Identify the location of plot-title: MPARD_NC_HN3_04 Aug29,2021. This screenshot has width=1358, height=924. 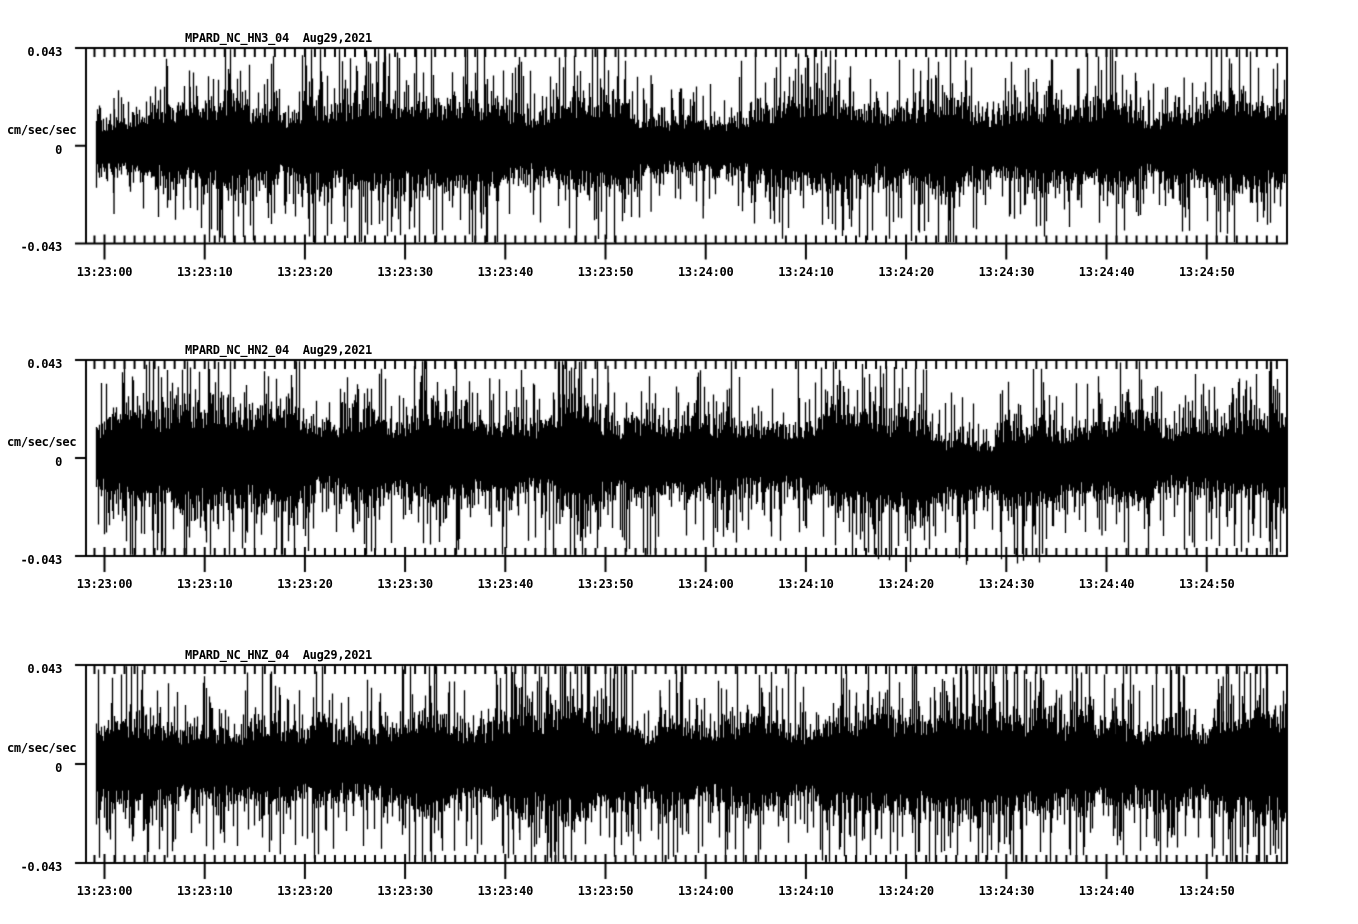
(278, 38).